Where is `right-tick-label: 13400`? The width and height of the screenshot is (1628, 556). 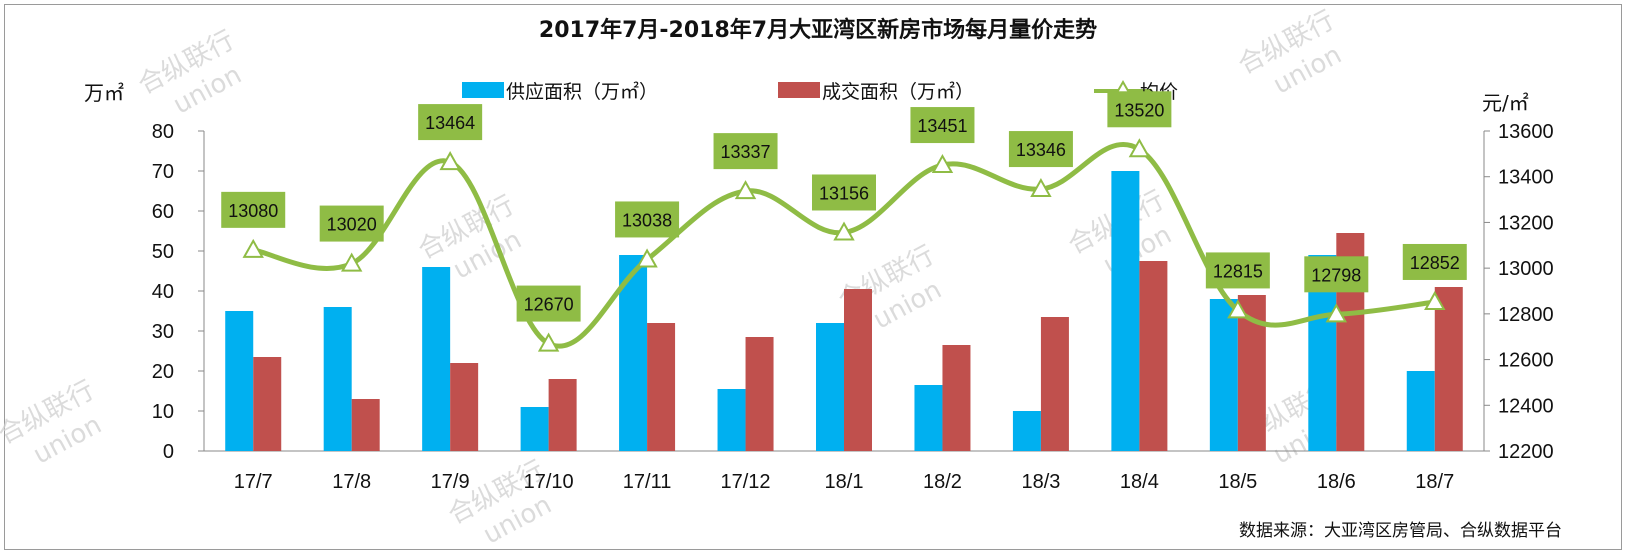 right-tick-label: 13400 is located at coordinates (1526, 178).